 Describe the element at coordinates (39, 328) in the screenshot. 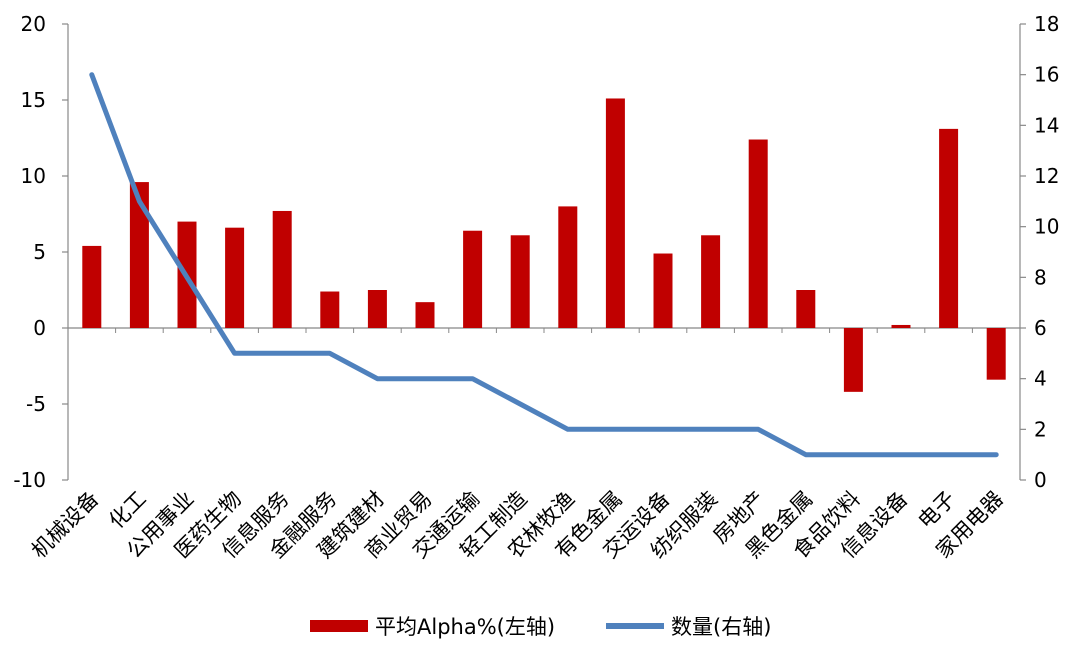

I see `left-tick-label: 0` at that location.